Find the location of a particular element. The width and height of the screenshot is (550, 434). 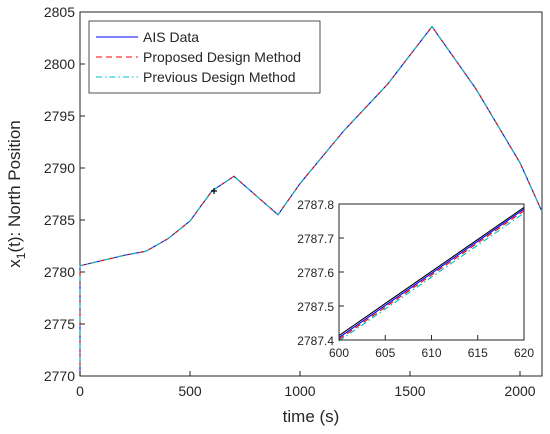

inset-series-group is located at coordinates (431, 274).